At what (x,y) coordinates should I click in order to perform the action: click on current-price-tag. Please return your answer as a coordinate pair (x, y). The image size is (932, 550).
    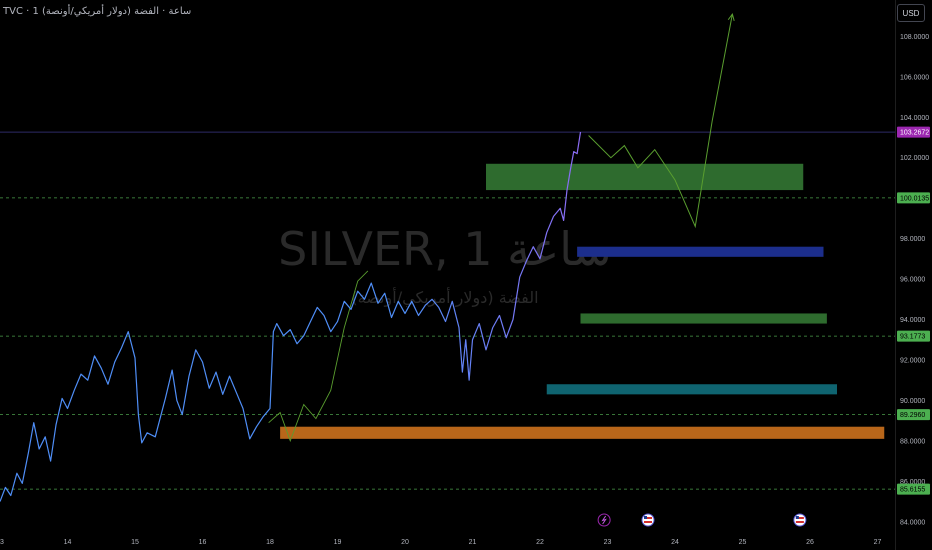
    Looking at the image, I should click on (913, 132).